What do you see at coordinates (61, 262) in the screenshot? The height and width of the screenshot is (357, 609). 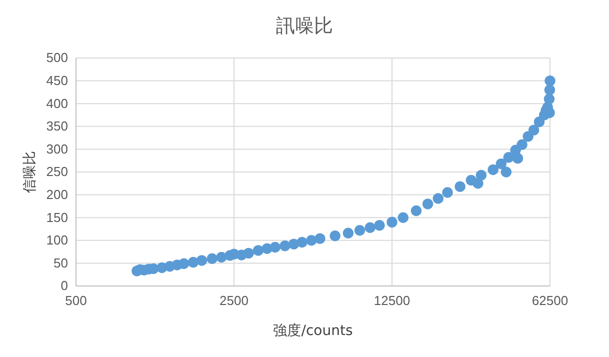 I see `y-tick-label: 50` at bounding box center [61, 262].